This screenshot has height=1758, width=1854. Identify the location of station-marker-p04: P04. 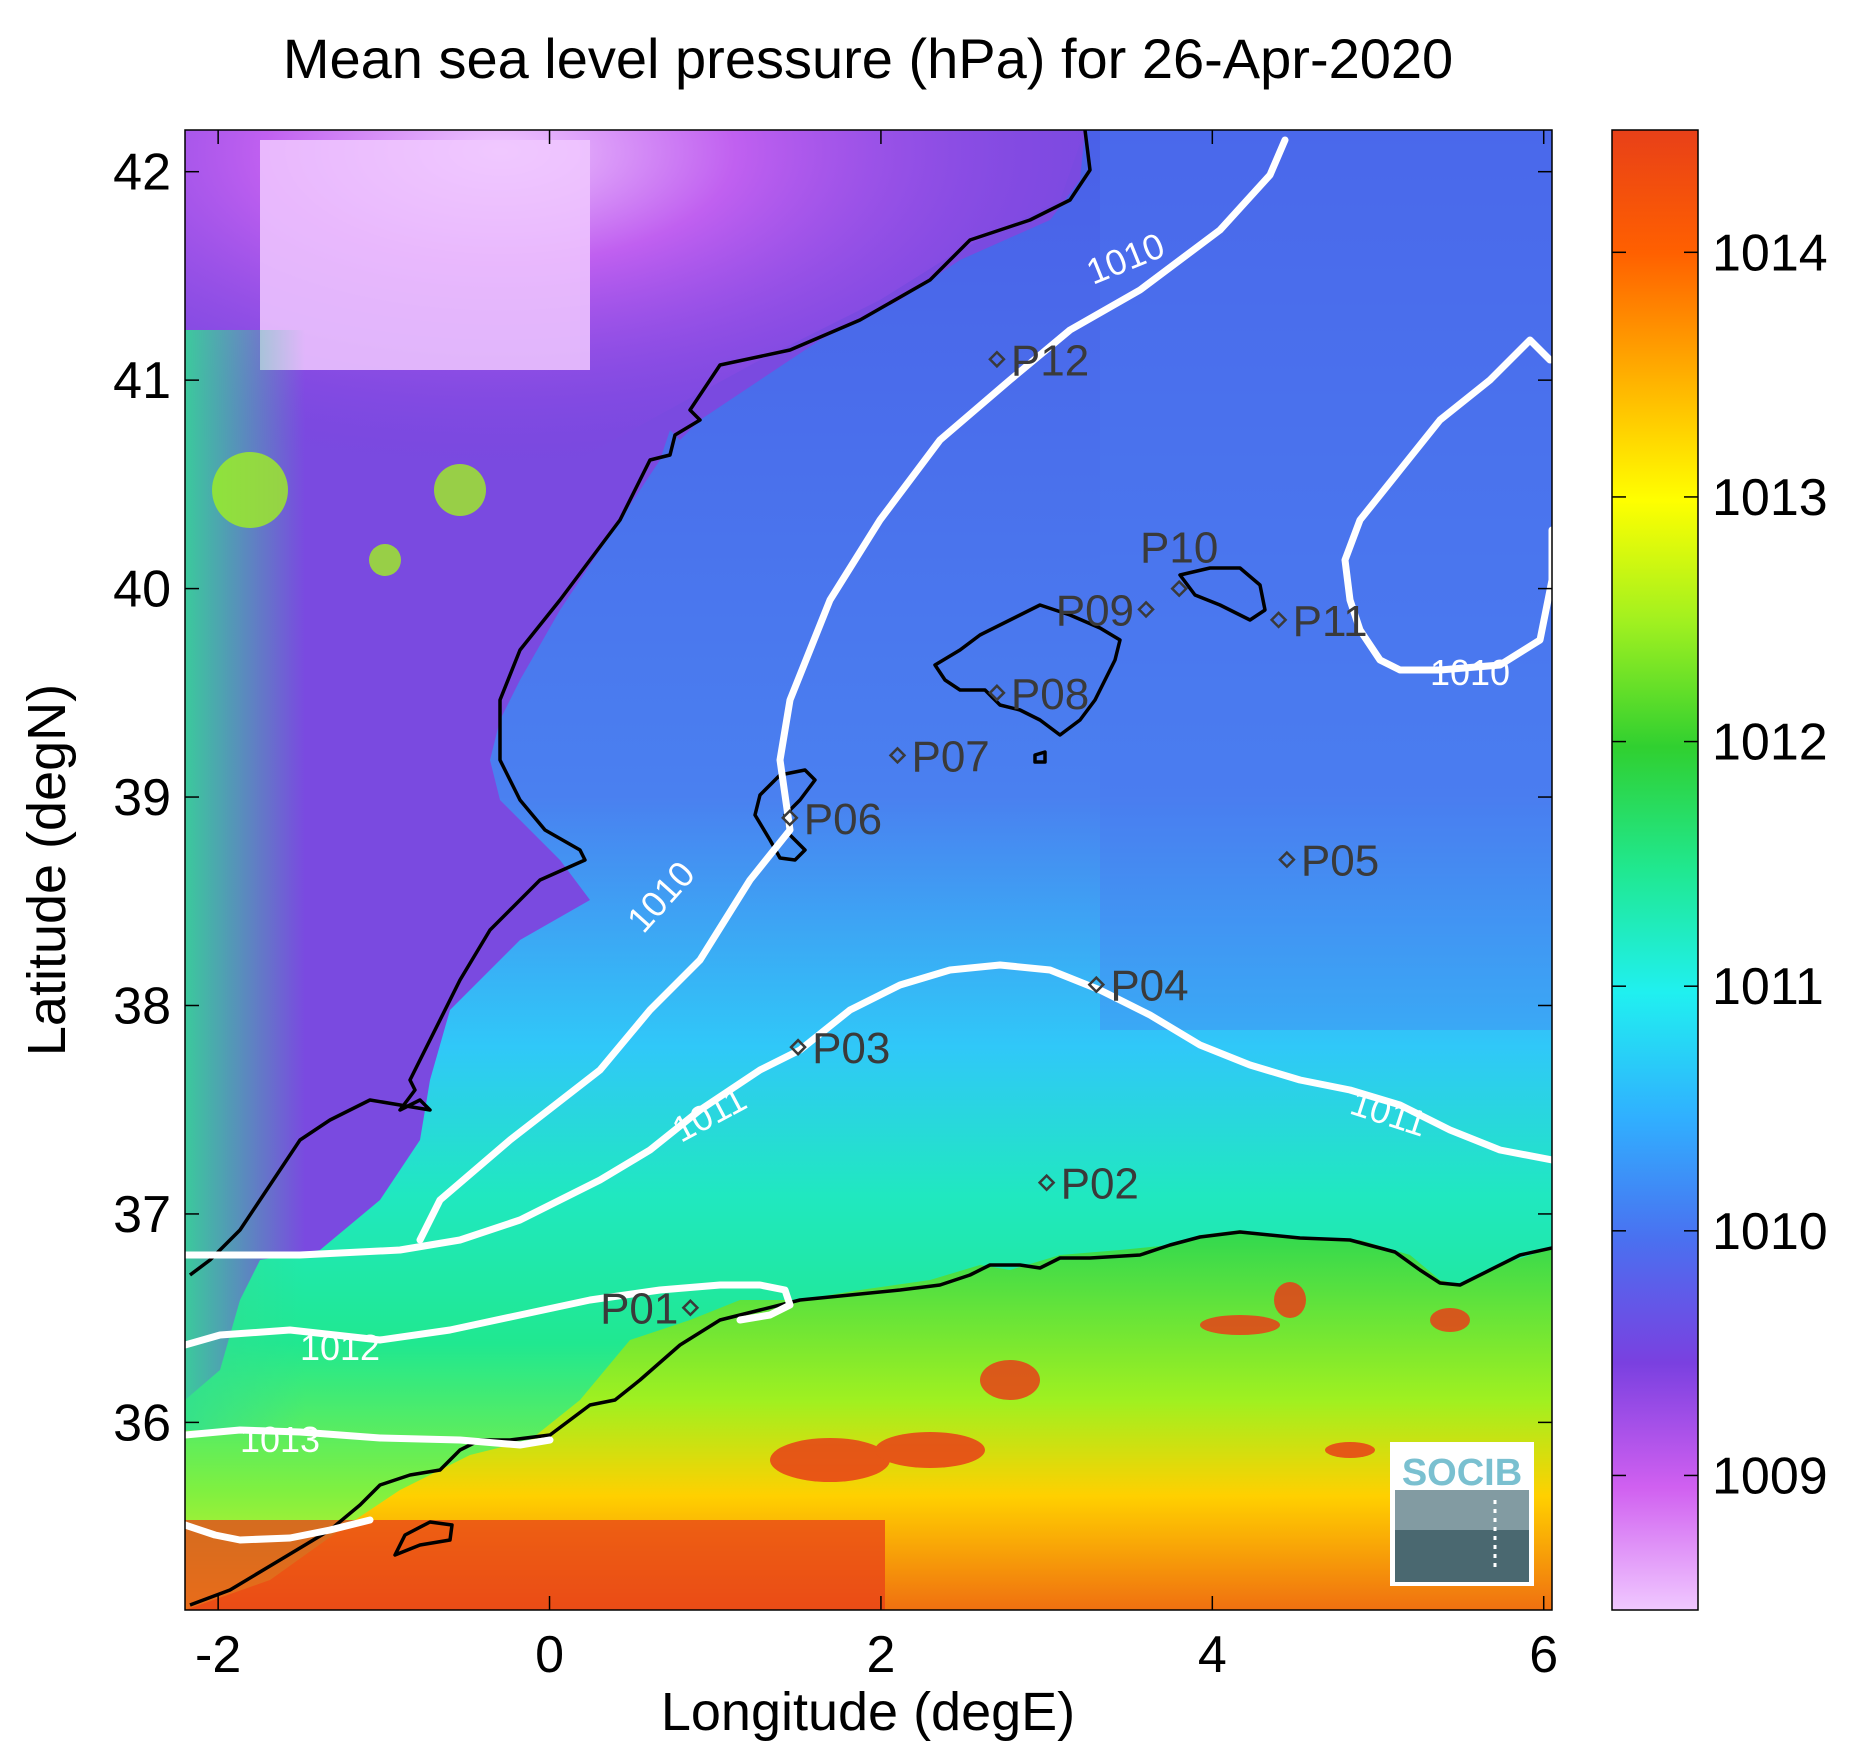
(1138, 986).